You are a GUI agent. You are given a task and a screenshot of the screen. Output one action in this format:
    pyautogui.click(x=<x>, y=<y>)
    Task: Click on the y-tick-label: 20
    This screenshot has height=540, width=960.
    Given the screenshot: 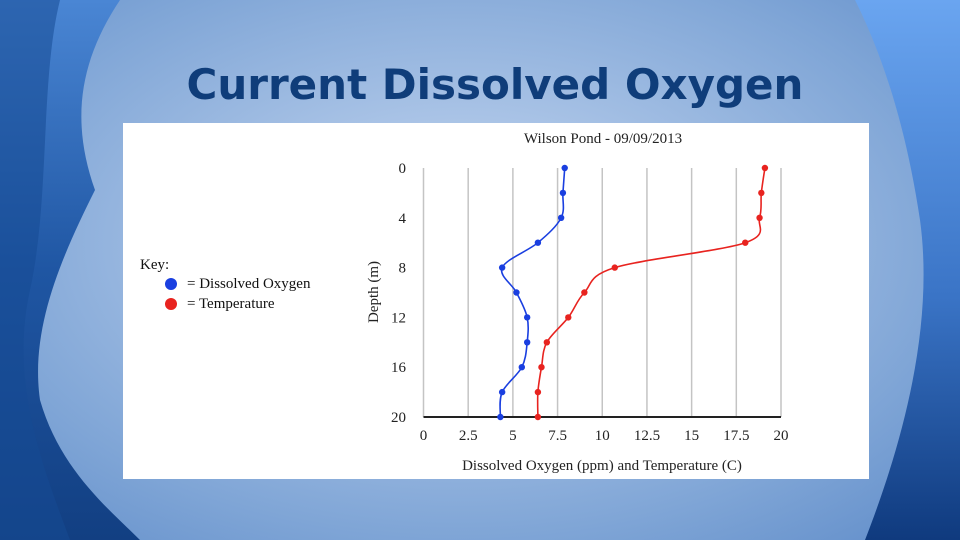 What is the action you would take?
    pyautogui.click(x=398, y=418)
    